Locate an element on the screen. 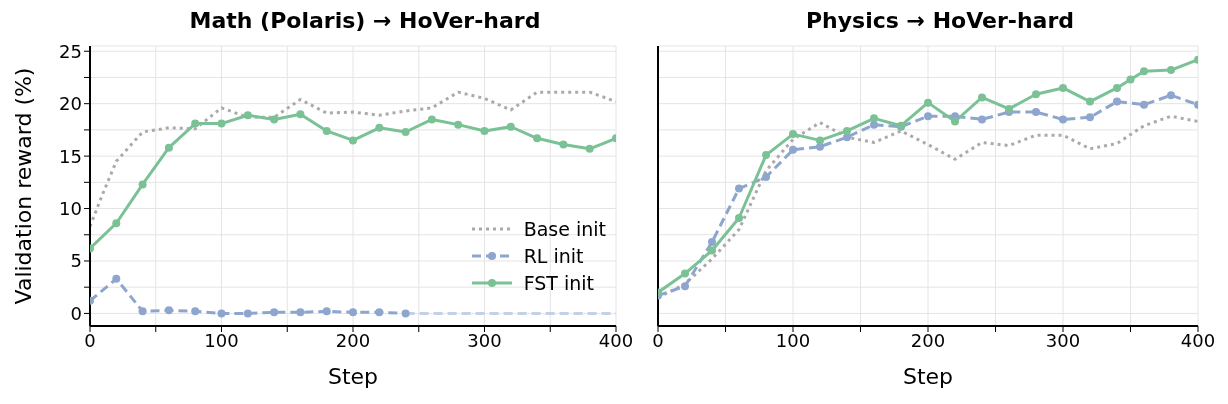 The width and height of the screenshot is (1228, 404). y-tick-label: 5 is located at coordinates (76, 261).